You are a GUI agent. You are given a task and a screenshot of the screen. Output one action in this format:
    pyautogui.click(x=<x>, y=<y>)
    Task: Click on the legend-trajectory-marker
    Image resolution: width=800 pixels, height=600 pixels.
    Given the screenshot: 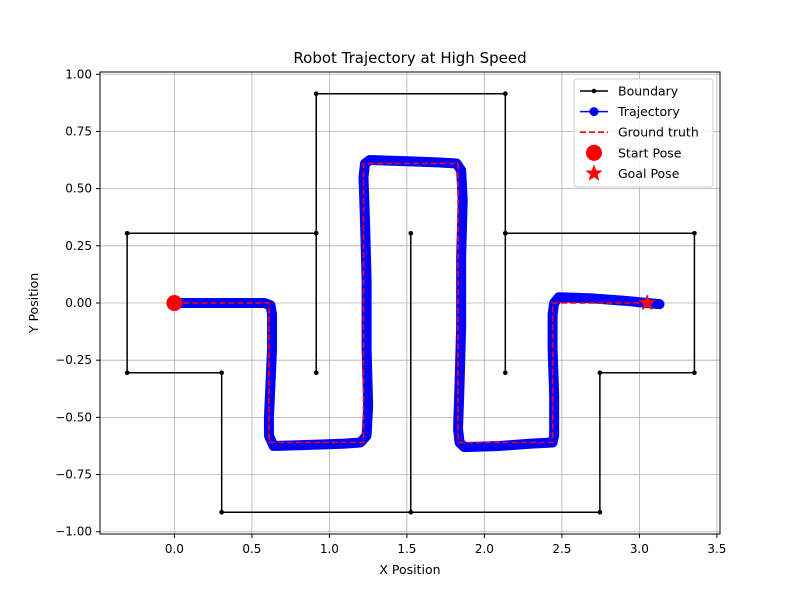 What is the action you would take?
    pyautogui.click(x=594, y=112)
    